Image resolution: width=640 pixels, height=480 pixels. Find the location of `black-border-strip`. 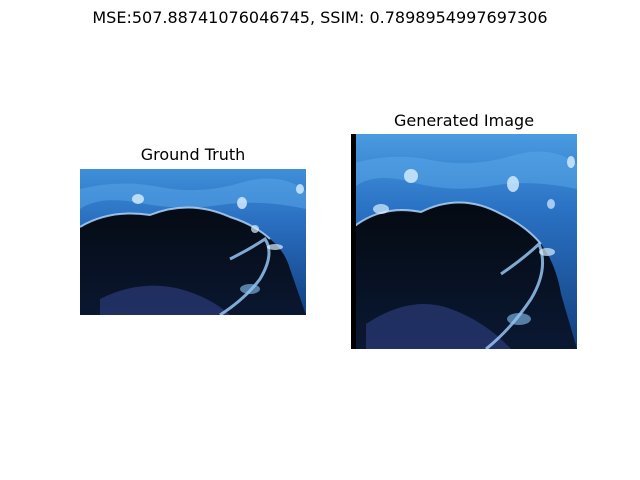

black-border-strip is located at coordinates (353, 241).